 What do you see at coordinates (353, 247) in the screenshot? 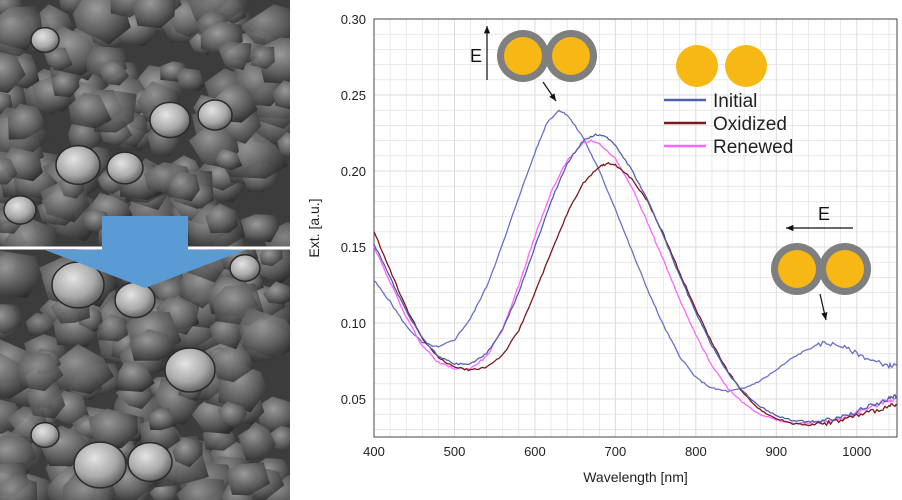
I see `y-tick-label: 0.15` at bounding box center [353, 247].